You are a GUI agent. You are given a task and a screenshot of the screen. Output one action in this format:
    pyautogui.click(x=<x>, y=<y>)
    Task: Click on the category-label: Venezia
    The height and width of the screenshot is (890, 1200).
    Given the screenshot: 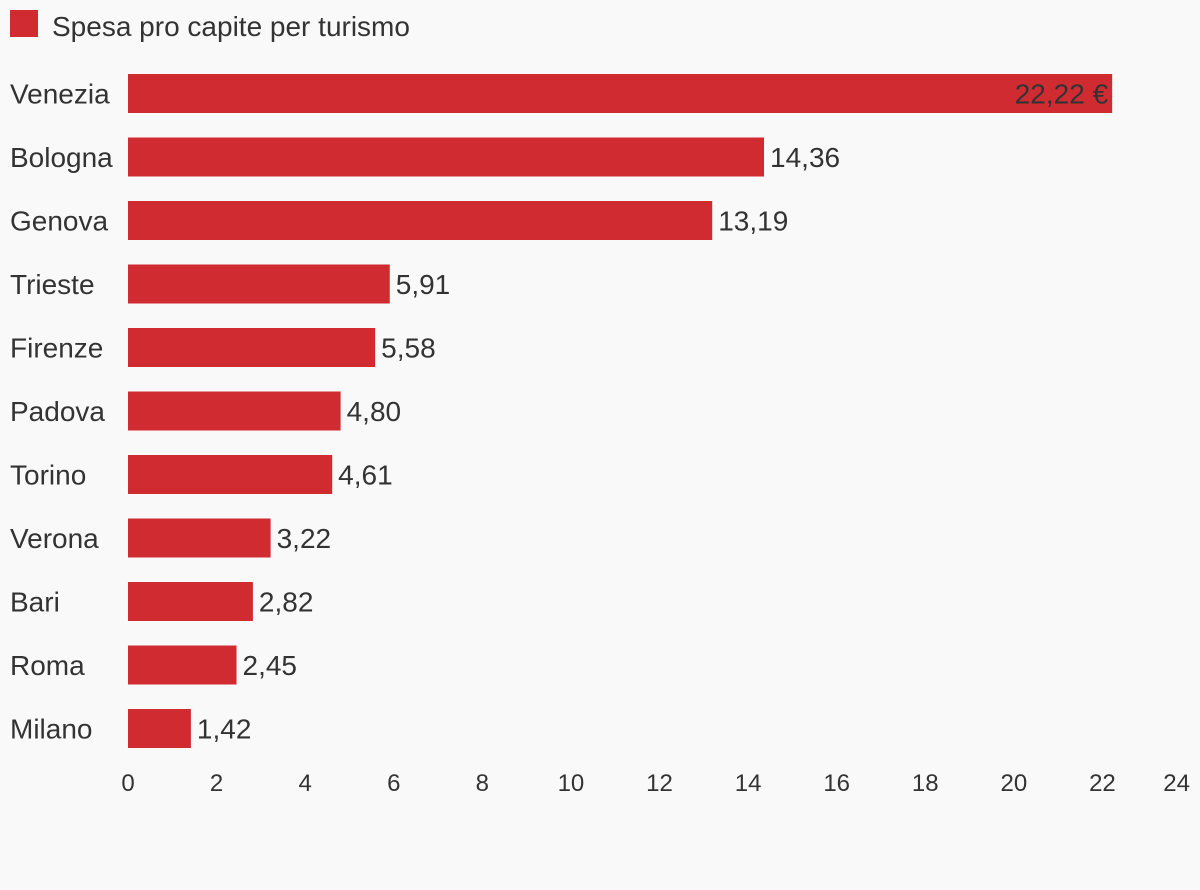 What is the action you would take?
    pyautogui.click(x=60, y=94)
    